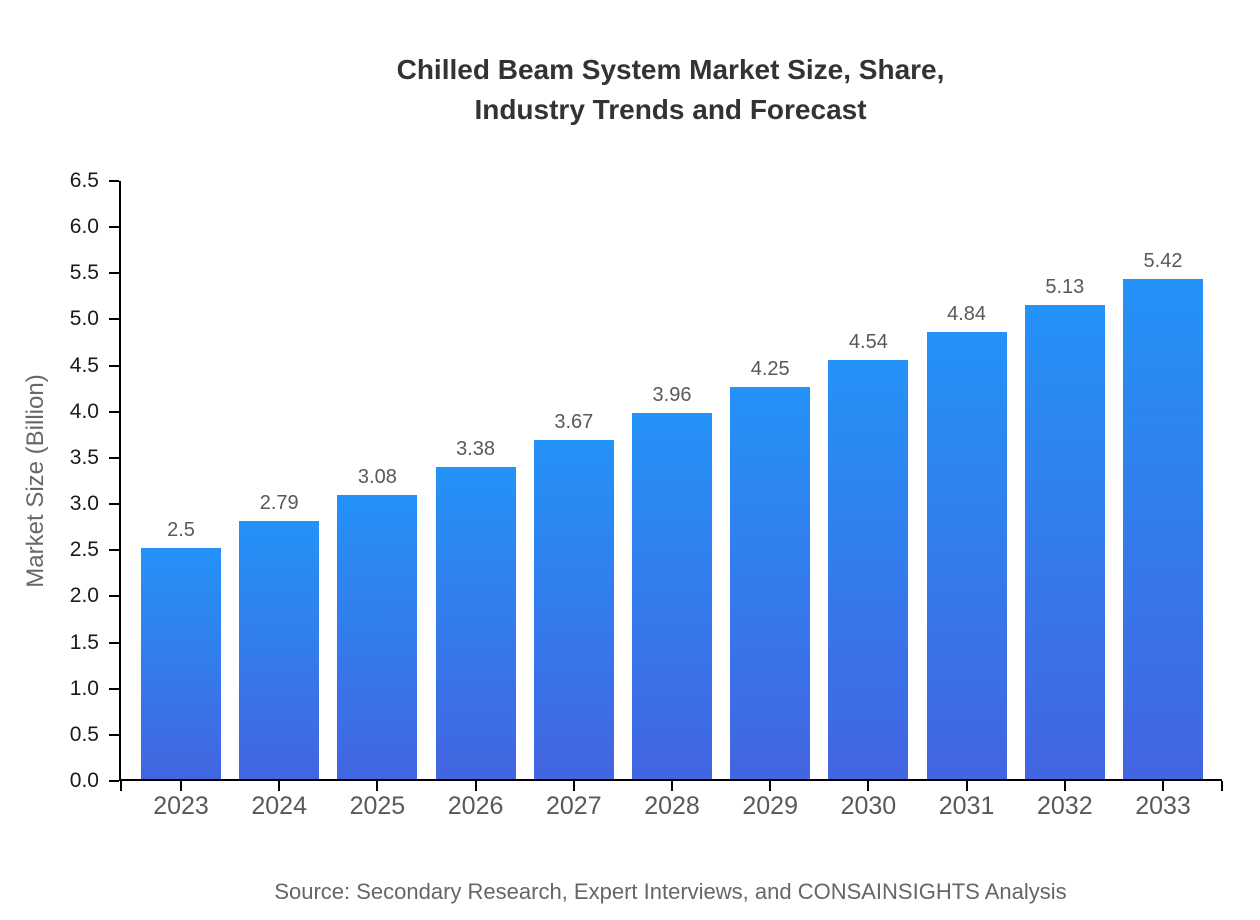 This screenshot has width=1260, height=920. Describe the element at coordinates (279, 650) in the screenshot. I see `bar-2024` at that location.